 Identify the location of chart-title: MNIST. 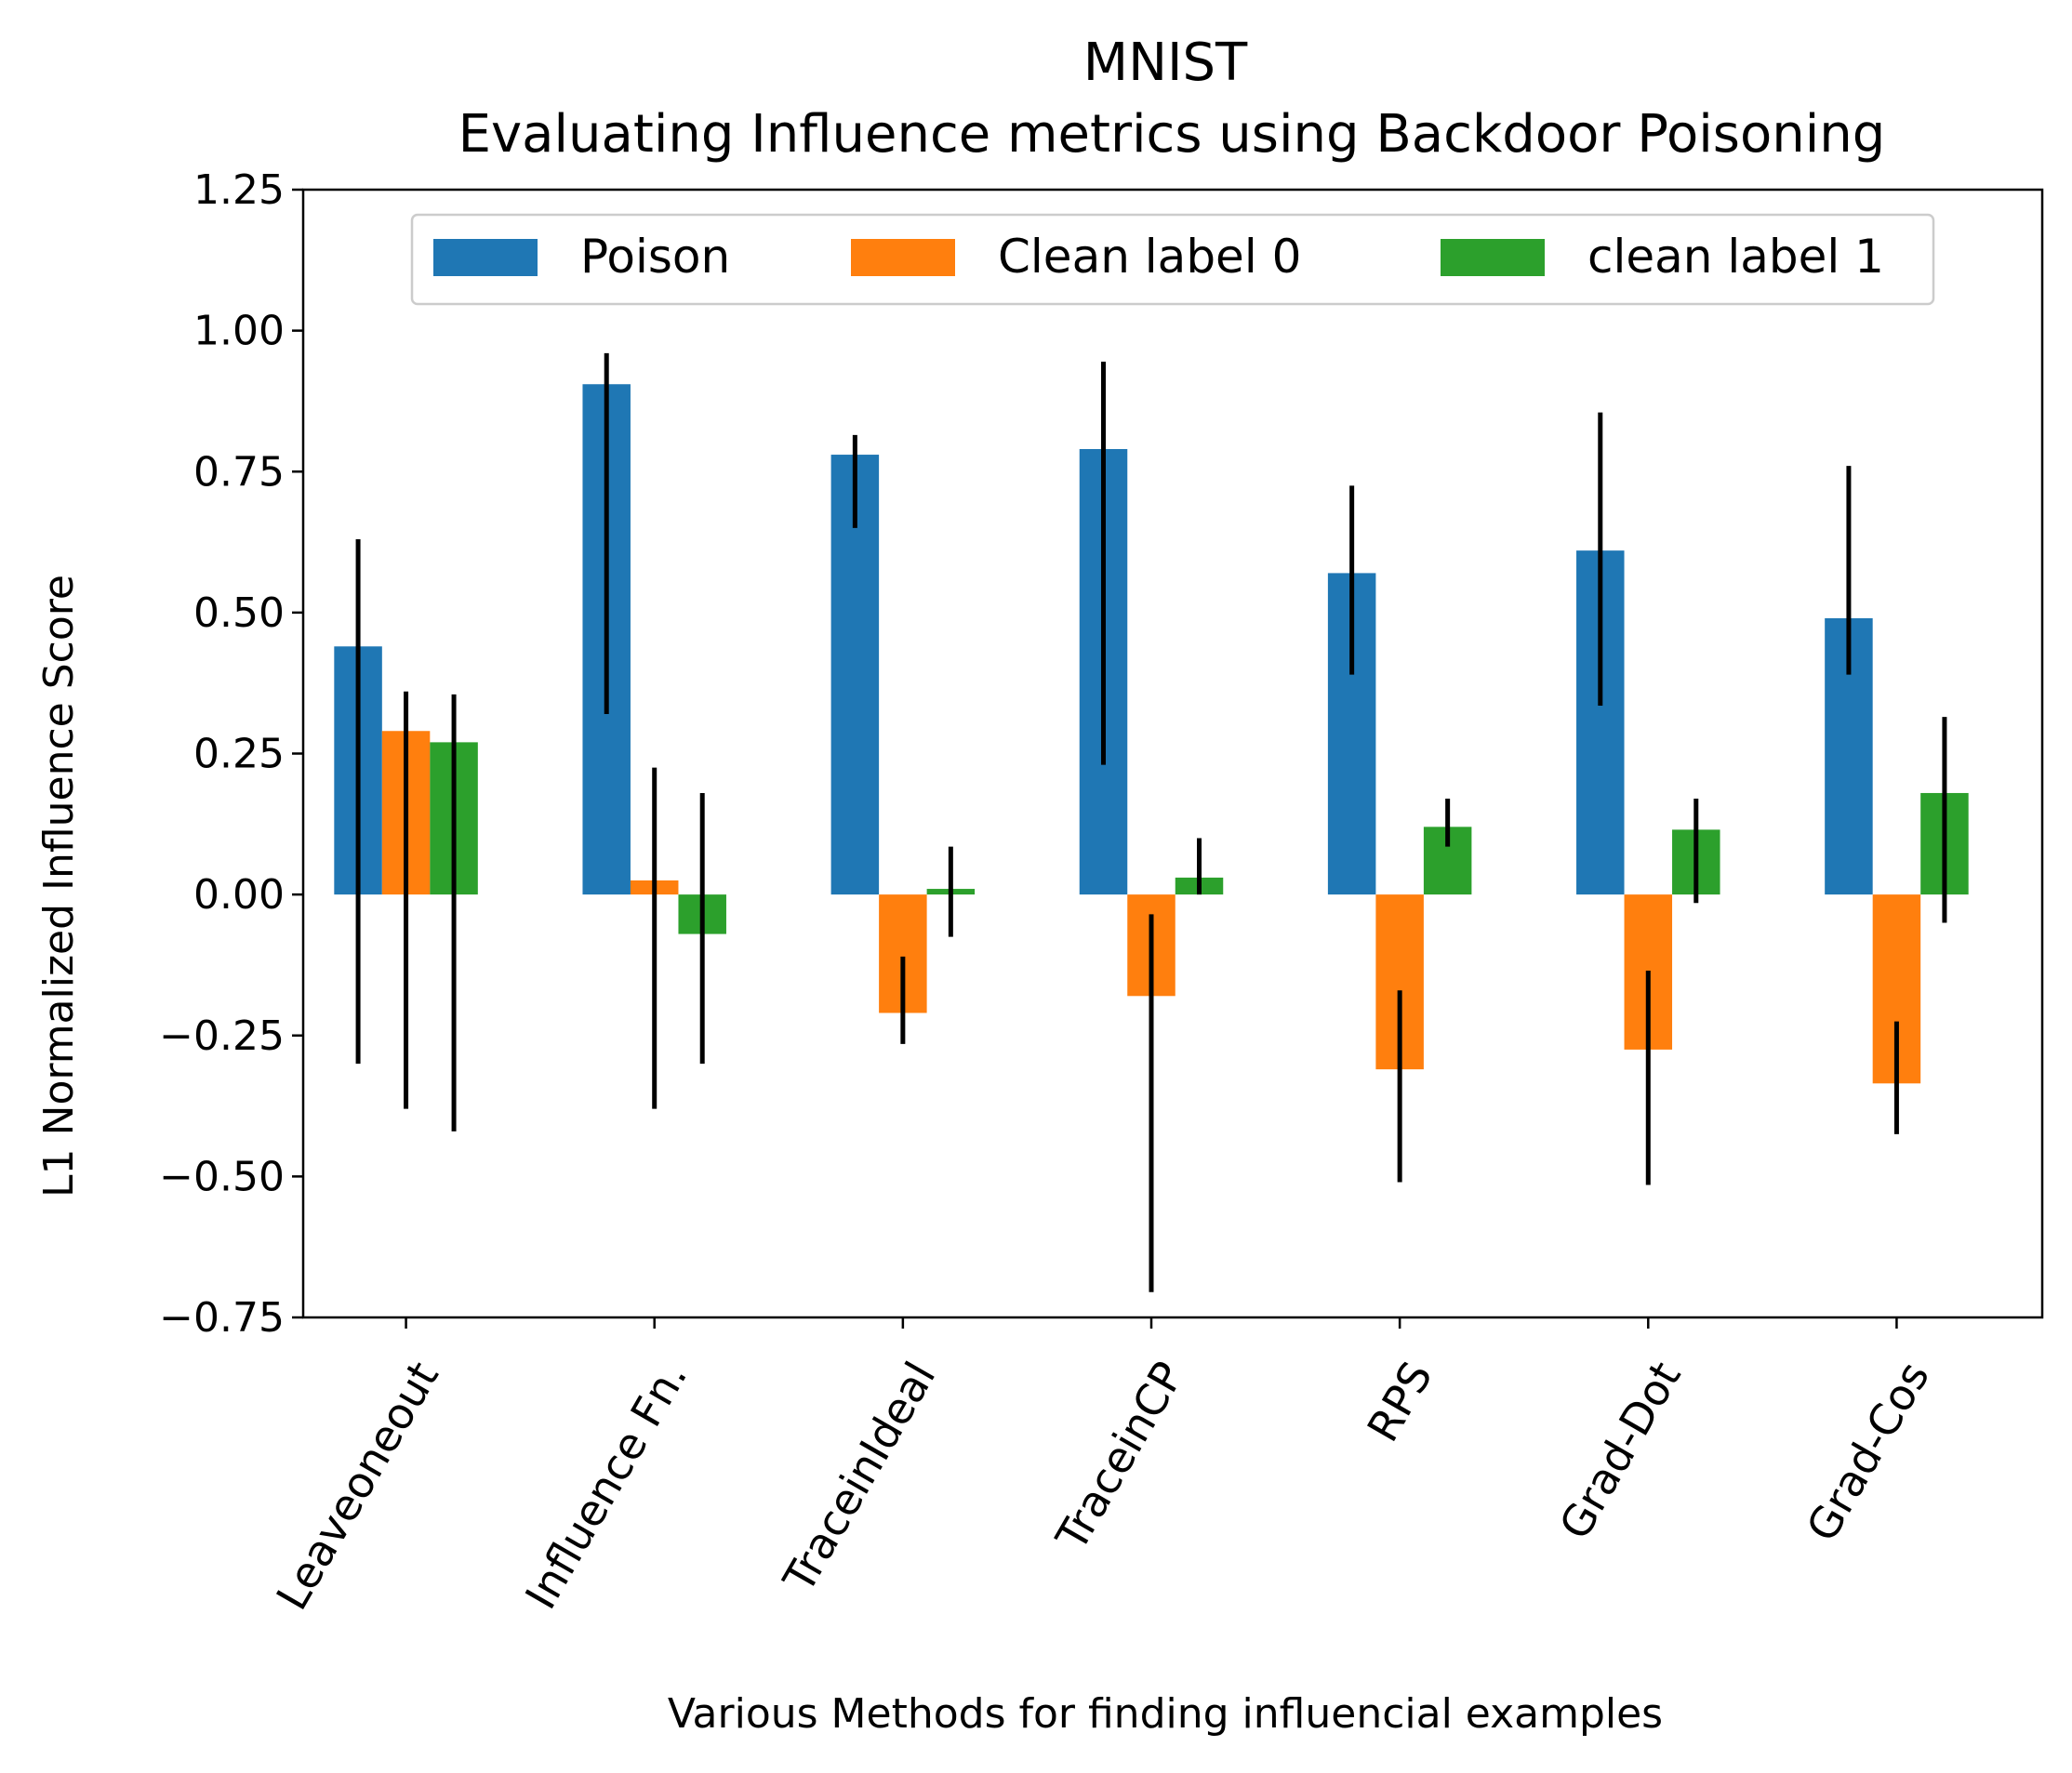
(1165, 63).